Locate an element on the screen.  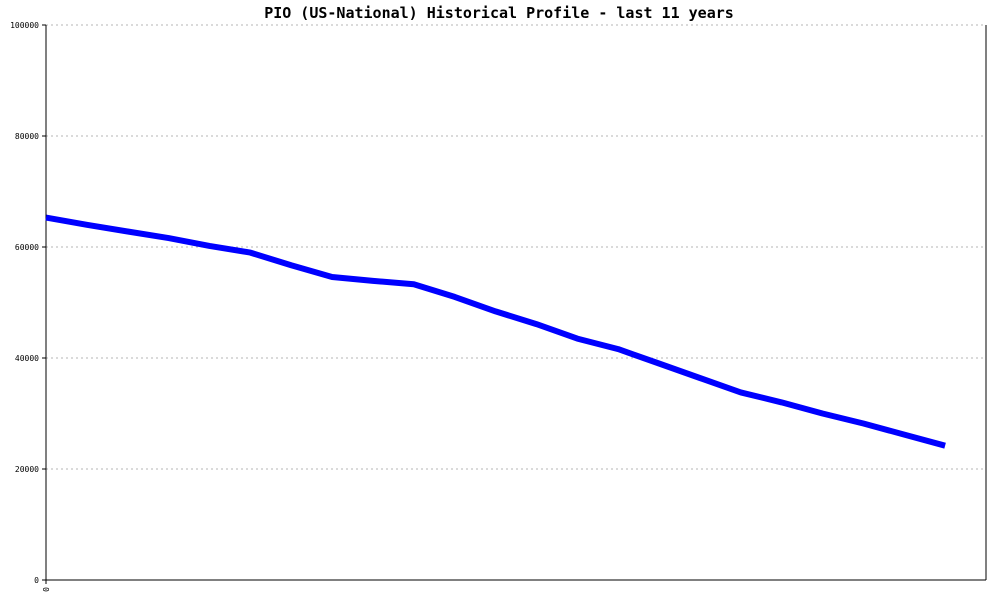
y-tick-label: 40000 is located at coordinates (27, 358).